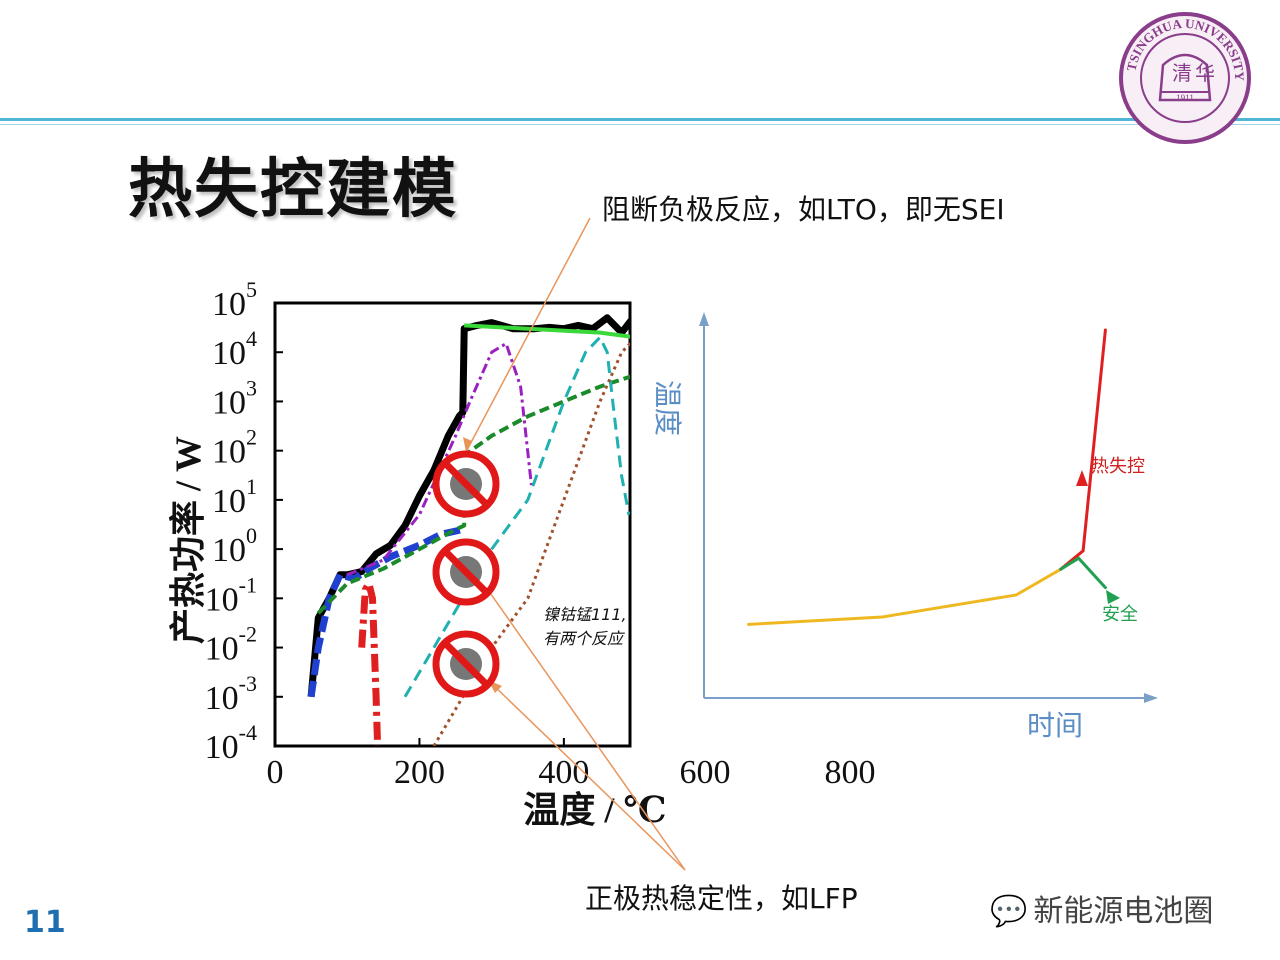  Describe the element at coordinates (721, 898) in the screenshot. I see `callout-cathode: 正极热稳定性，如LFP` at that location.